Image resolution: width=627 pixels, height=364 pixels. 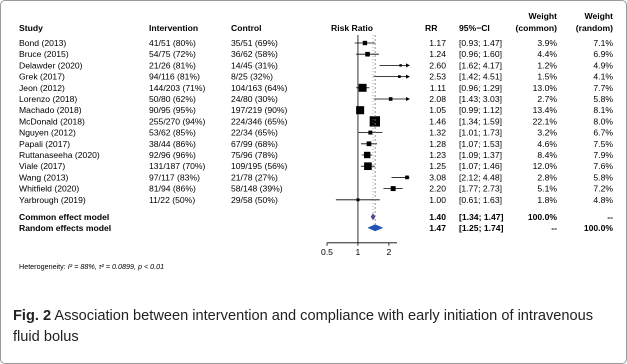 I want to click on x-tick-label: 2, so click(x=389, y=252).